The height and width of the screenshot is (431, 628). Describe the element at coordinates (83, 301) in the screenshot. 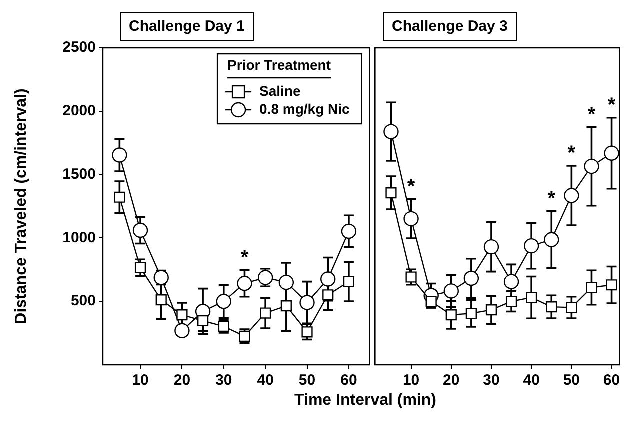

I see `y-tick-label: 500` at that location.